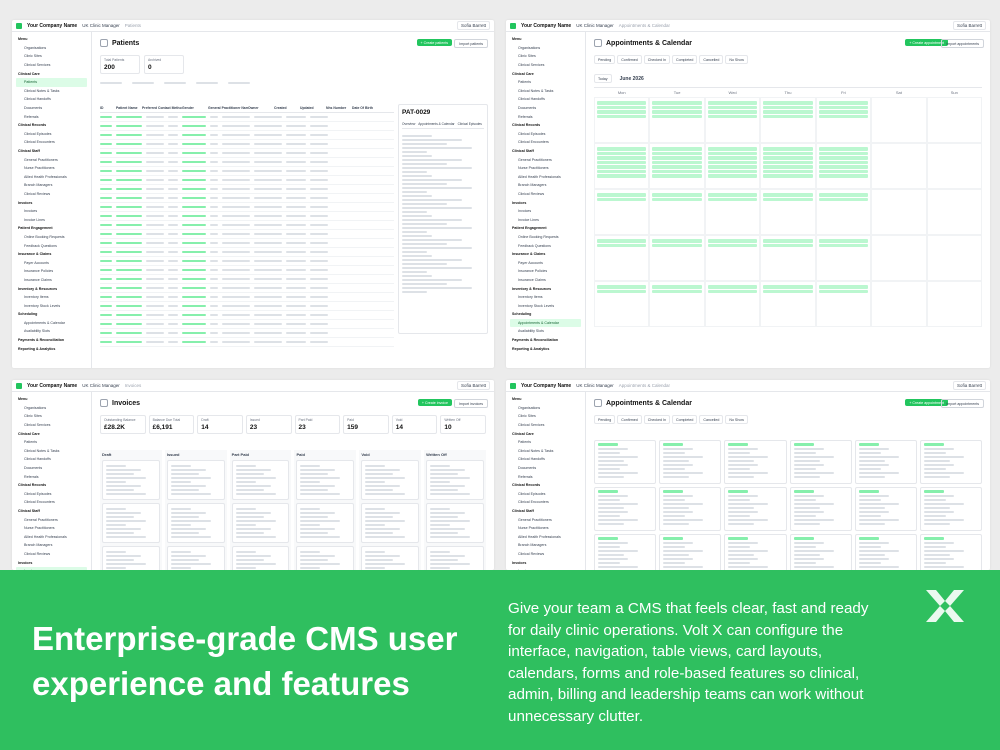  Describe the element at coordinates (962, 43) in the screenshot. I see `secondary-button: Import appointments` at that location.